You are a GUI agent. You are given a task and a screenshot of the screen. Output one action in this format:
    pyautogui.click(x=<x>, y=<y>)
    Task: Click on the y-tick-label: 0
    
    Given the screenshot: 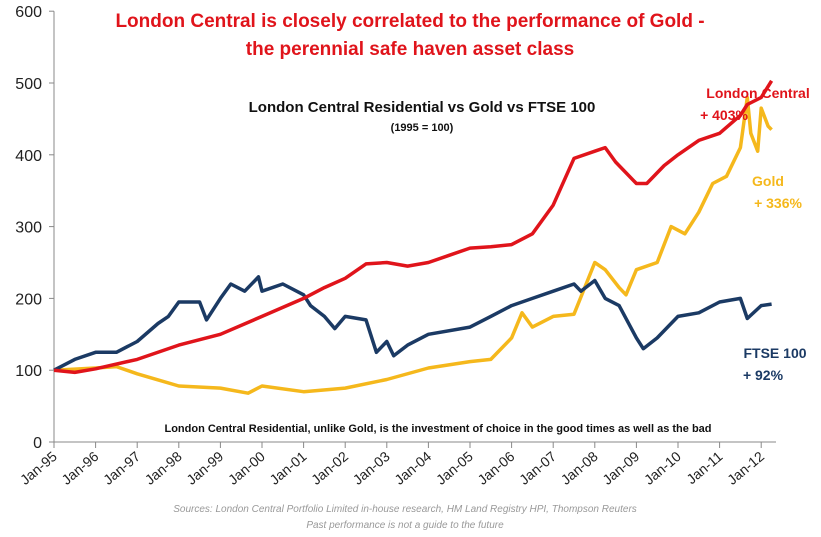 What is the action you would take?
    pyautogui.click(x=37, y=443)
    